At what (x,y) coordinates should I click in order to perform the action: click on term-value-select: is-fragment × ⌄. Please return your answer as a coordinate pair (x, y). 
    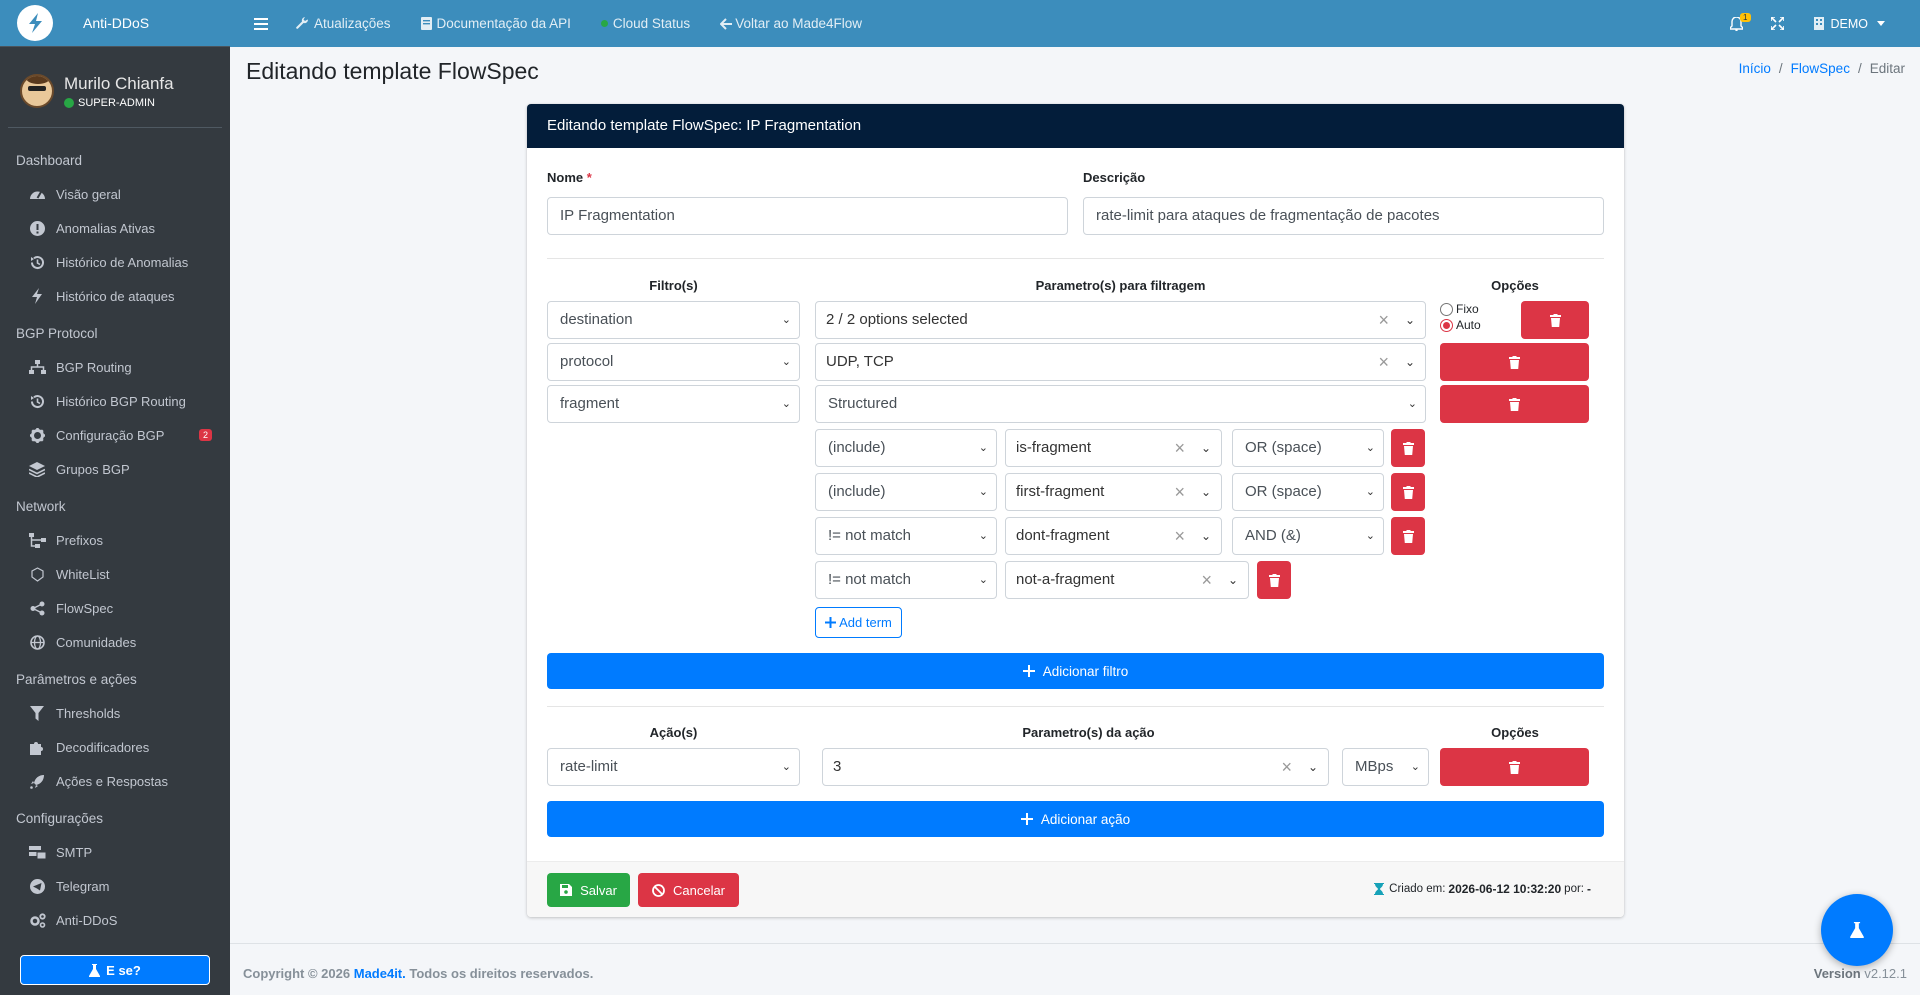
    Looking at the image, I should click on (1113, 448).